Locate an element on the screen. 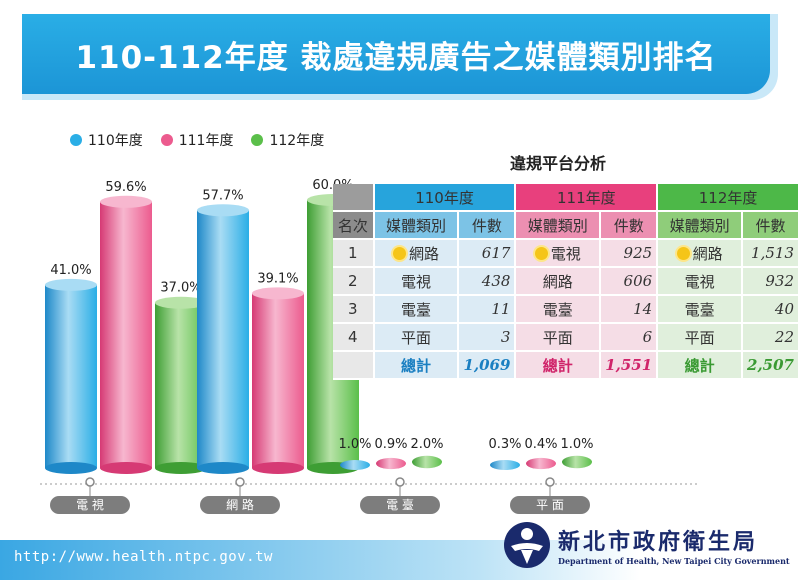 The image size is (800, 580). data-label: 0.4% is located at coordinates (540, 444).